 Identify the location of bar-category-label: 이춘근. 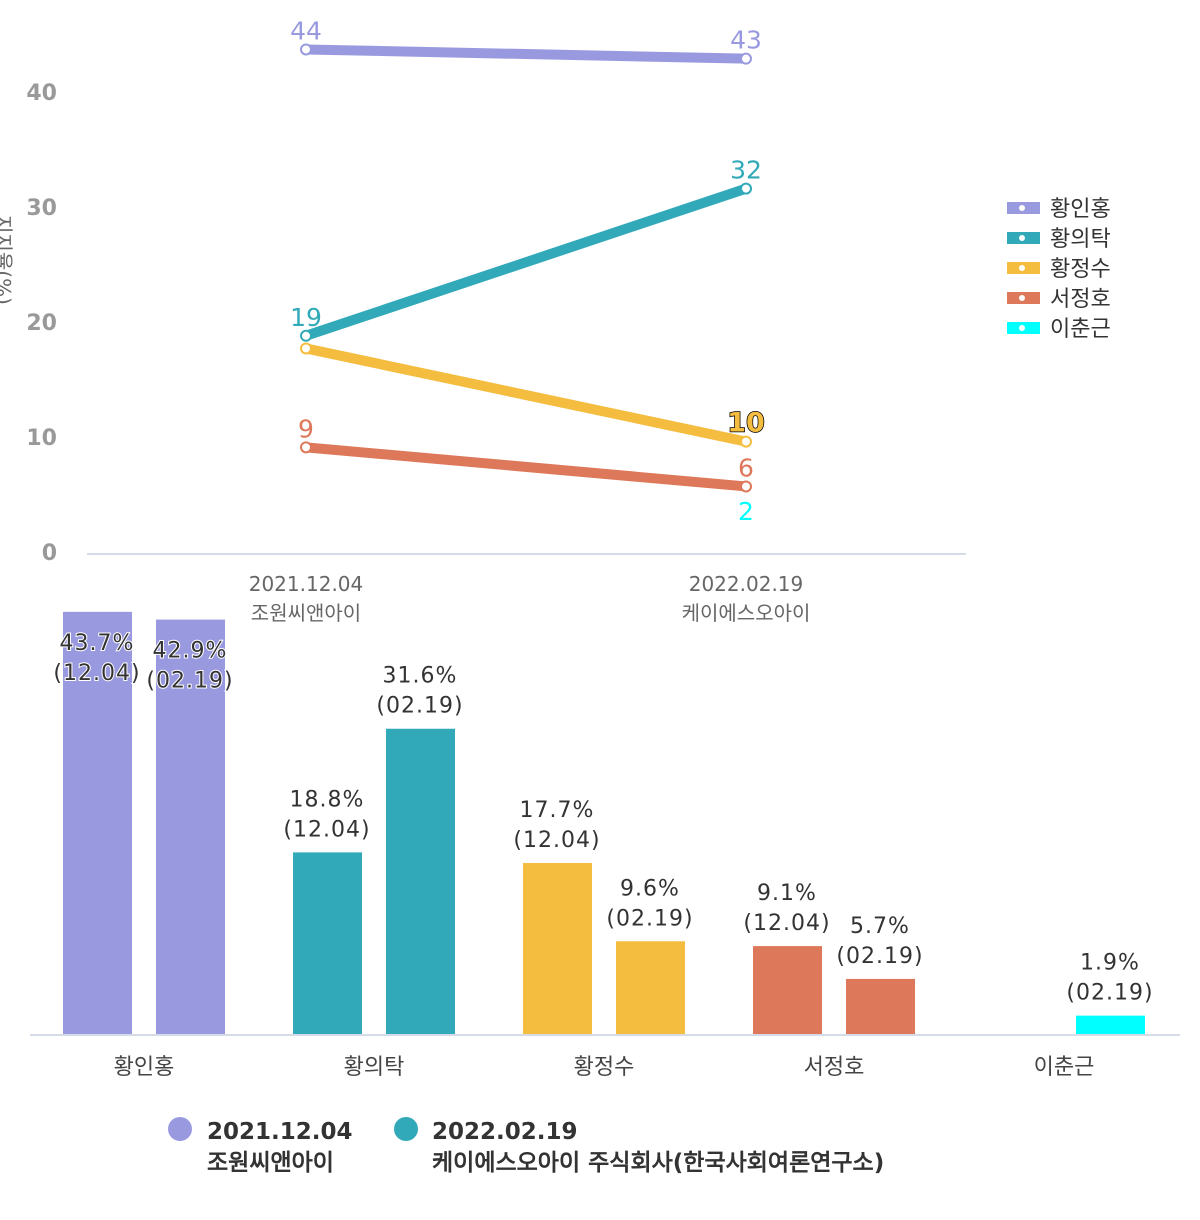
(1064, 1067).